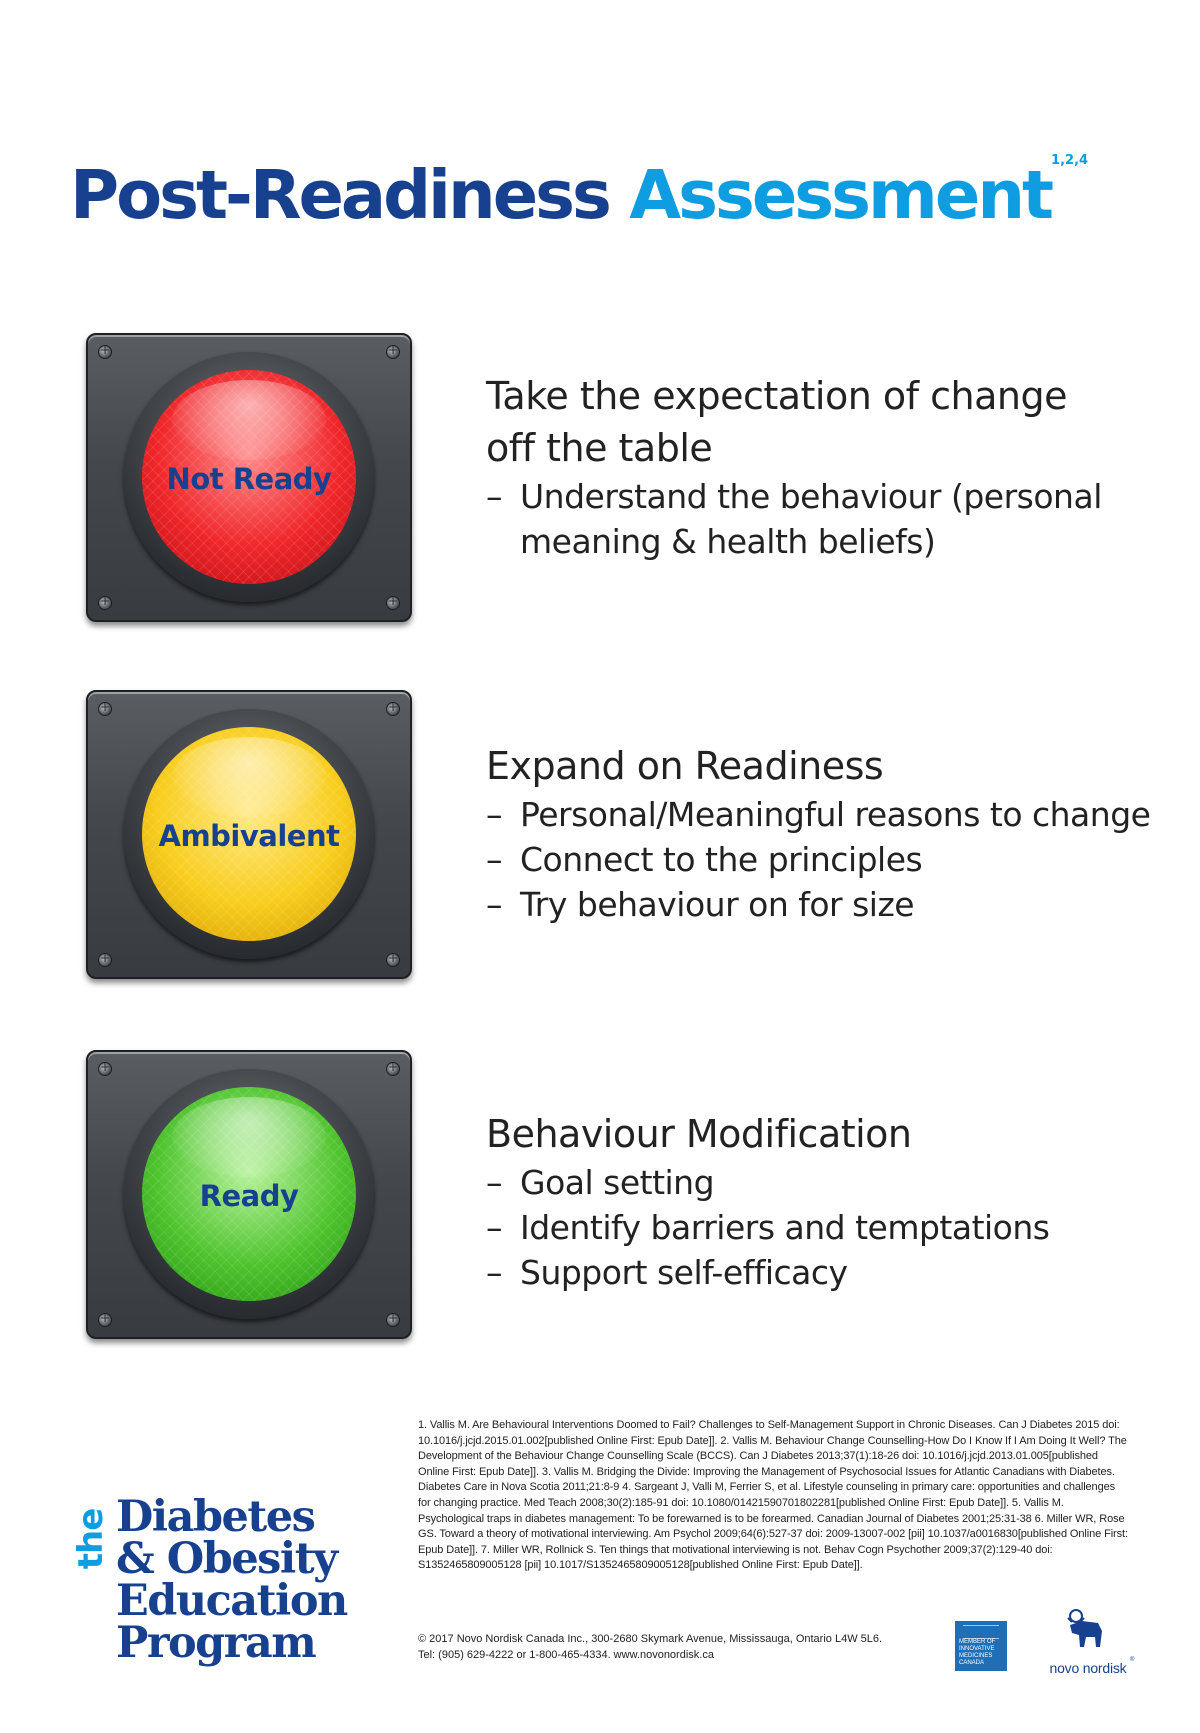  Describe the element at coordinates (216, 1643) in the screenshot. I see `program-logo-line-4: Program` at that location.